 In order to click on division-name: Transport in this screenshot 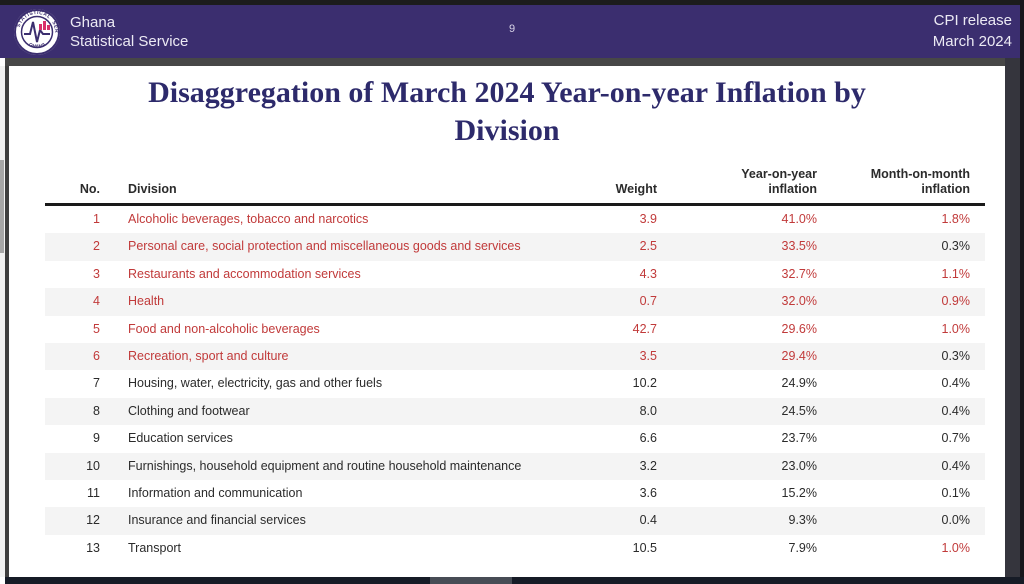, I will do `click(155, 547)`.